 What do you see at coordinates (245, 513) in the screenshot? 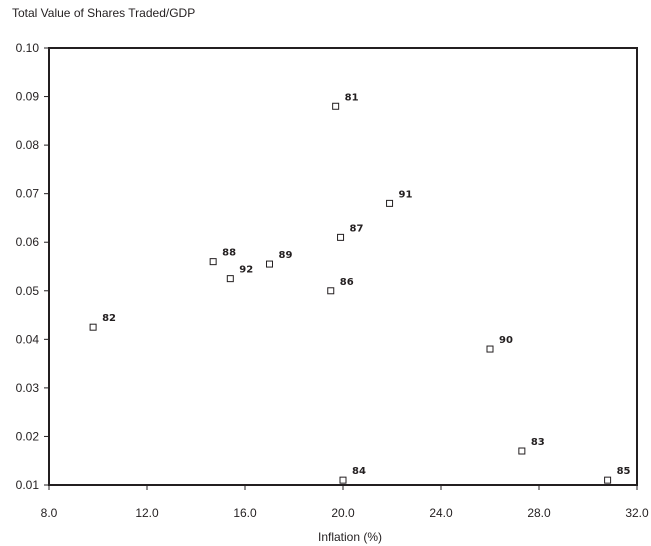
I see `x-tick-label: 16.0` at bounding box center [245, 513].